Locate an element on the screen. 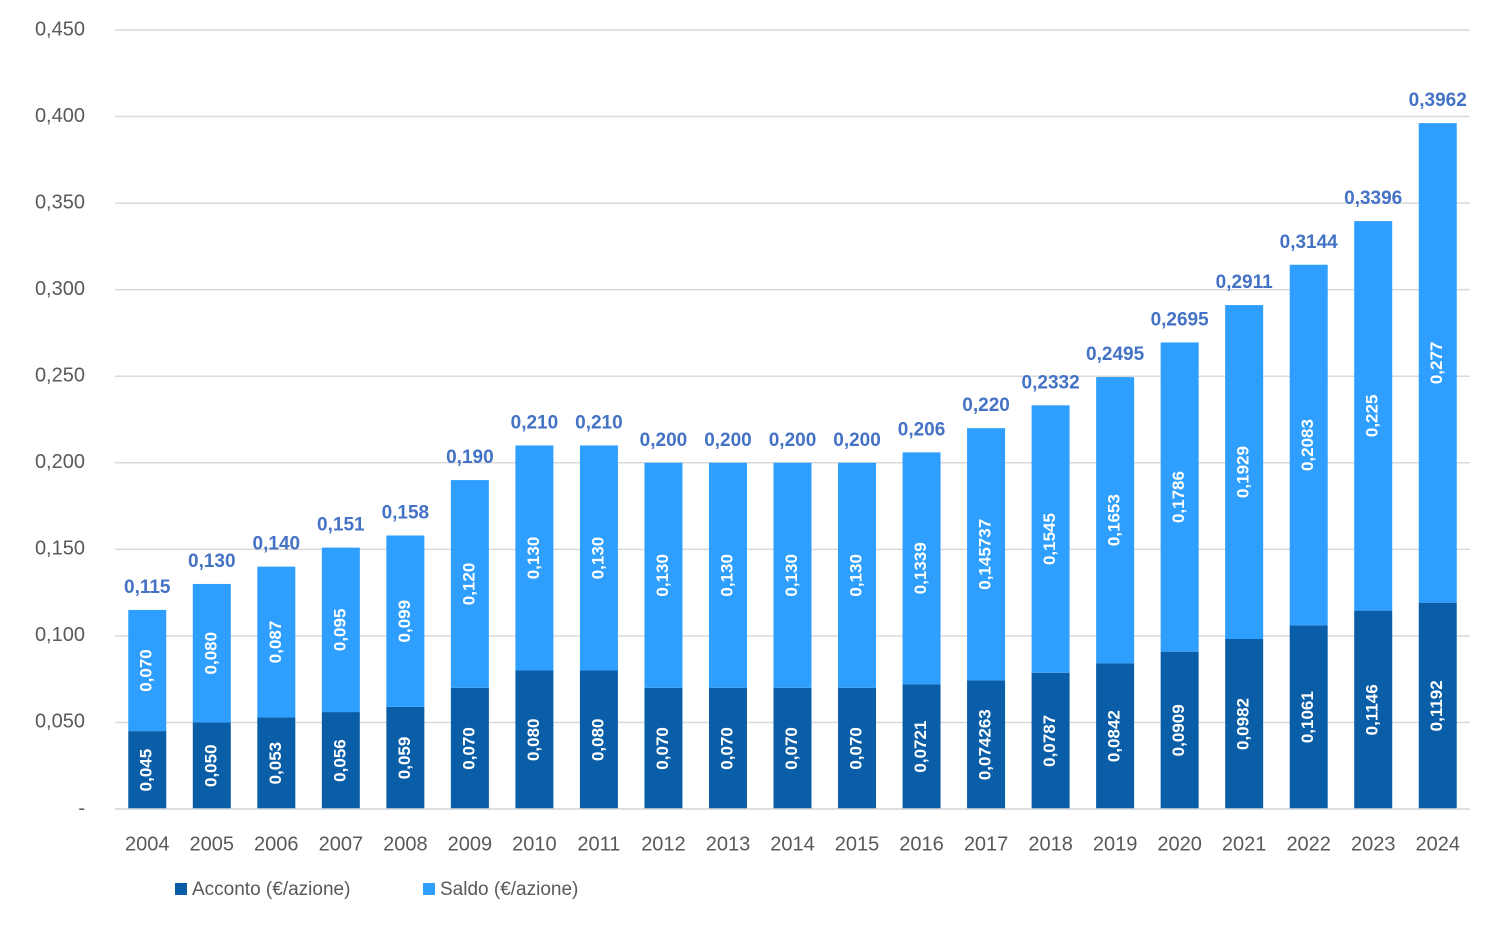 The width and height of the screenshot is (1500, 939). total-label: 0,3396 is located at coordinates (1373, 198).